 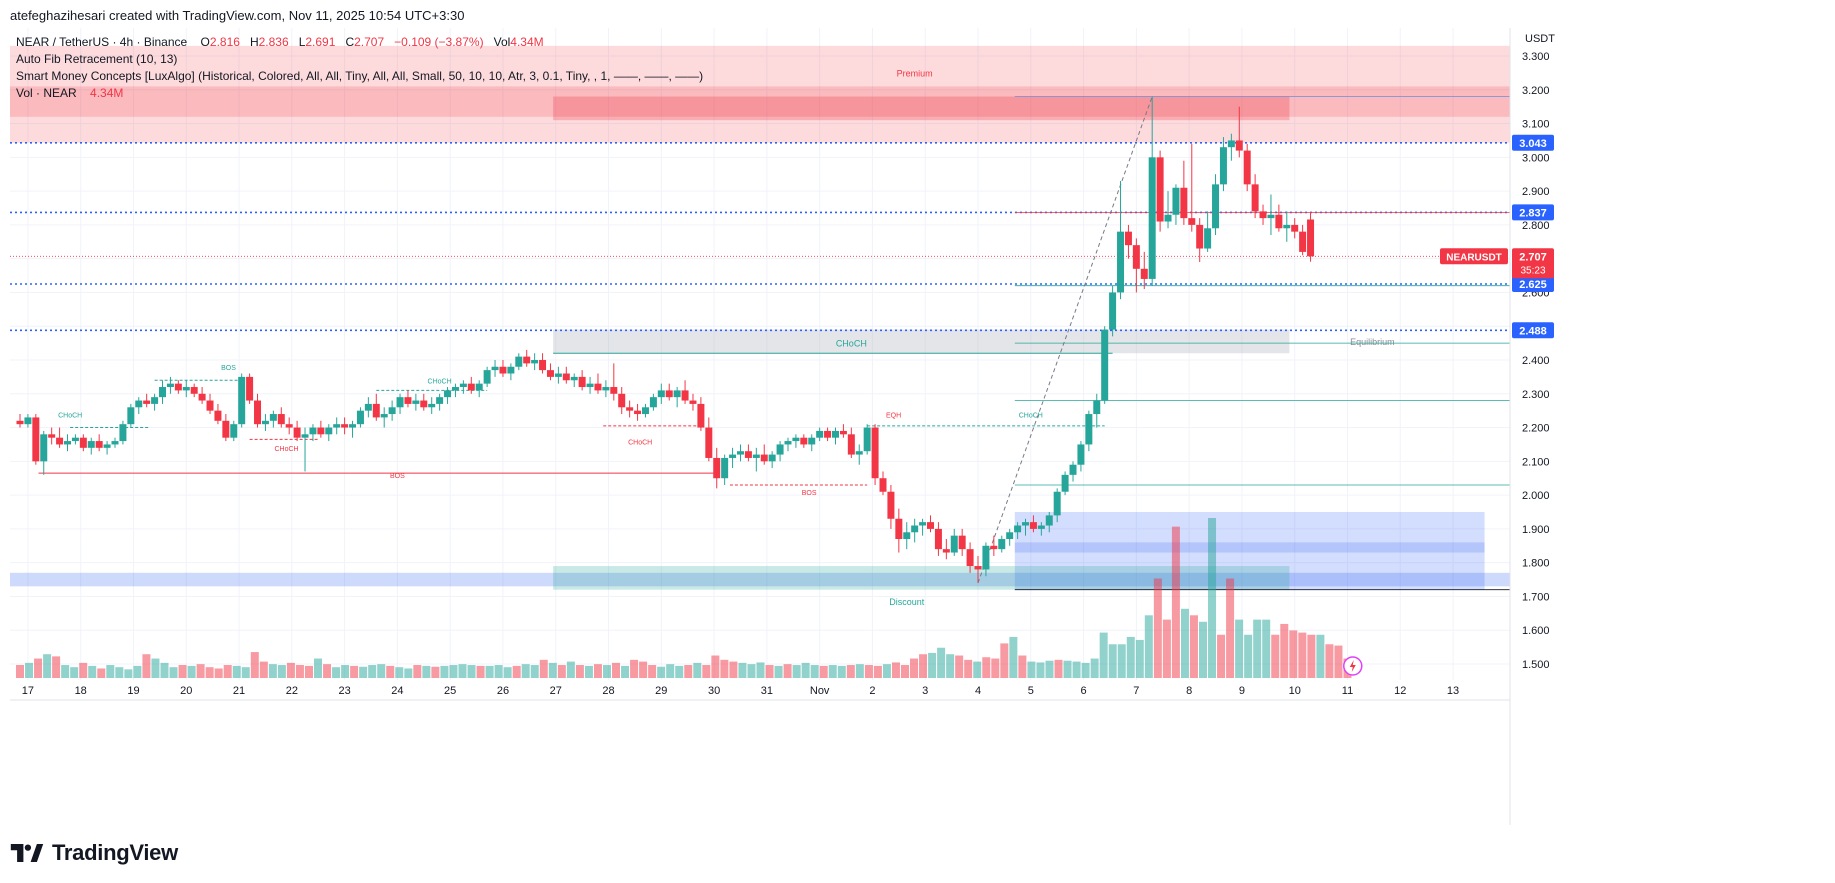 What do you see at coordinates (1474, 256) in the screenshot?
I see `symbol-tag` at bounding box center [1474, 256].